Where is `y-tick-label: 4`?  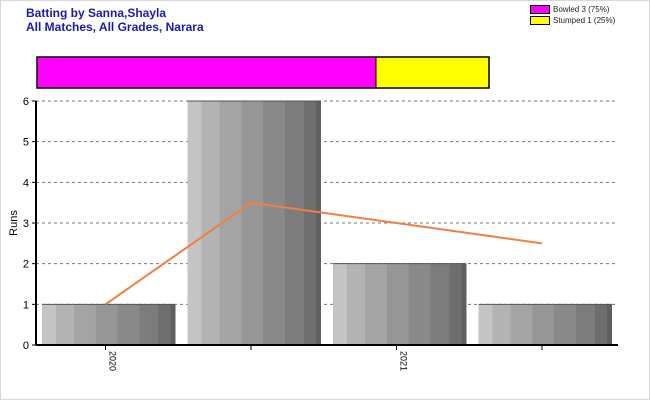
y-tick-label: 4 is located at coordinates (26, 183).